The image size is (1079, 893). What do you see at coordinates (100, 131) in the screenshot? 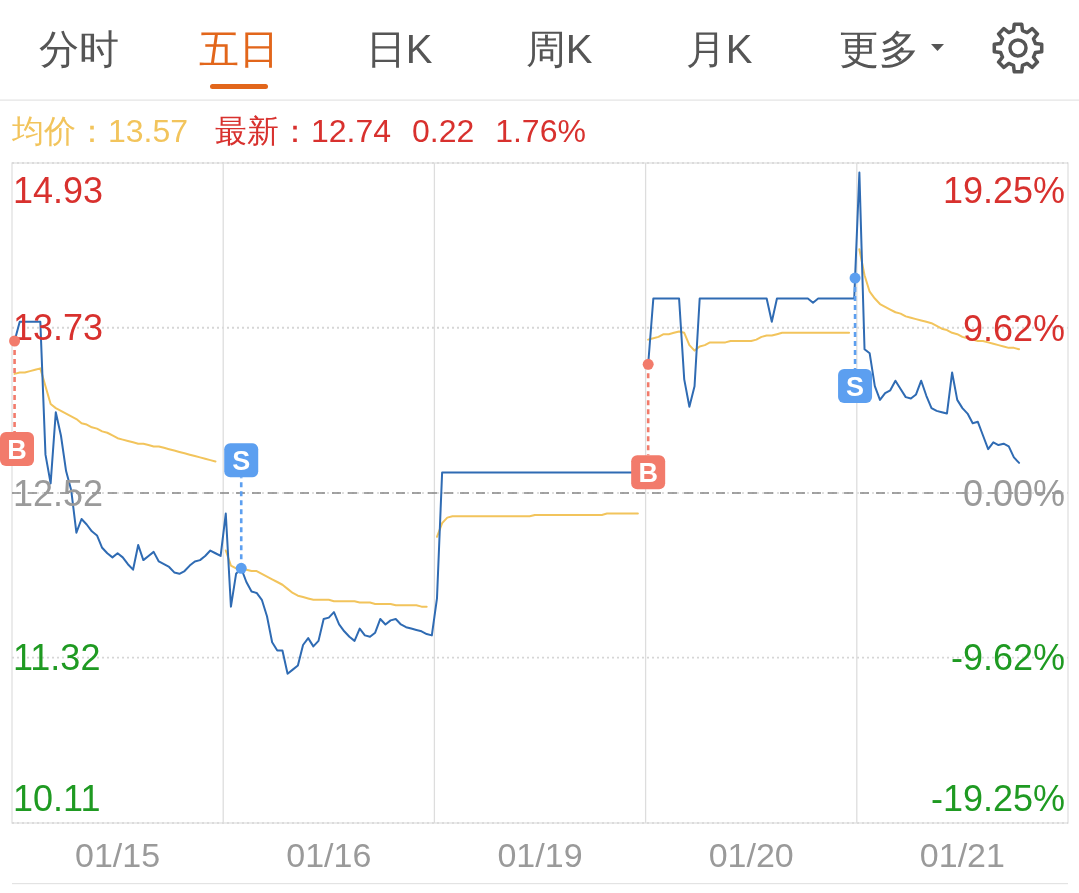
I see `text: 均价：13.57` at bounding box center [100, 131].